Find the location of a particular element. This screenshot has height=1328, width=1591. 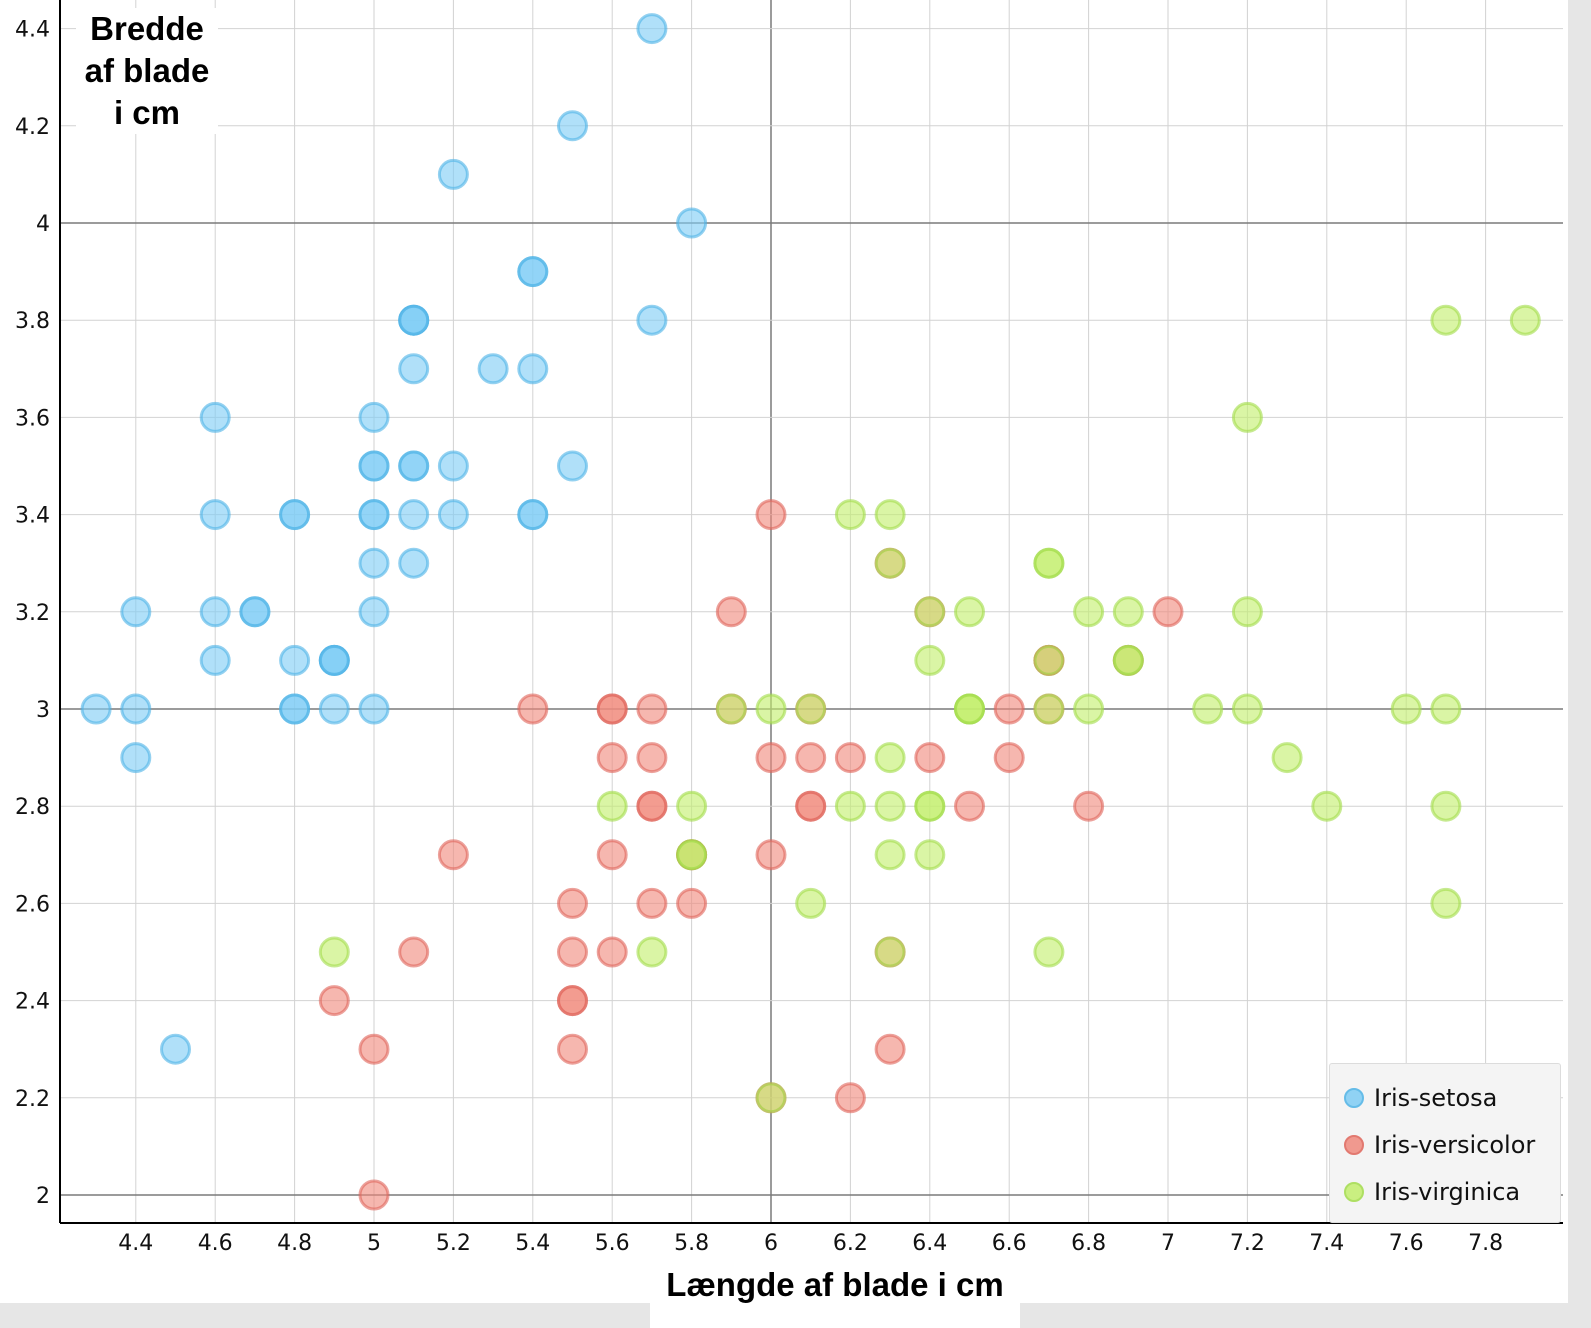

y-tick-label: 4.2 is located at coordinates (32, 127).